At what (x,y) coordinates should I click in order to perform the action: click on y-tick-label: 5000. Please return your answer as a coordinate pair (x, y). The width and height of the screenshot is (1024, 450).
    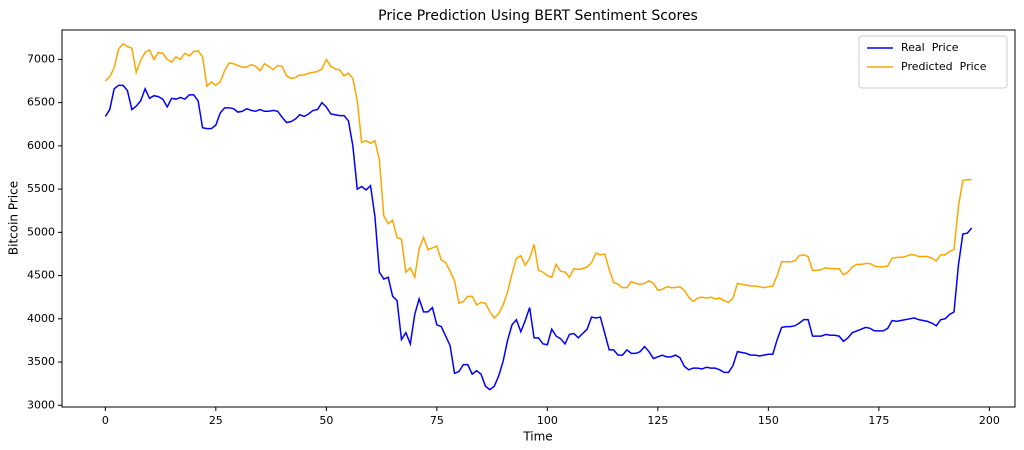
    Looking at the image, I should click on (41, 231).